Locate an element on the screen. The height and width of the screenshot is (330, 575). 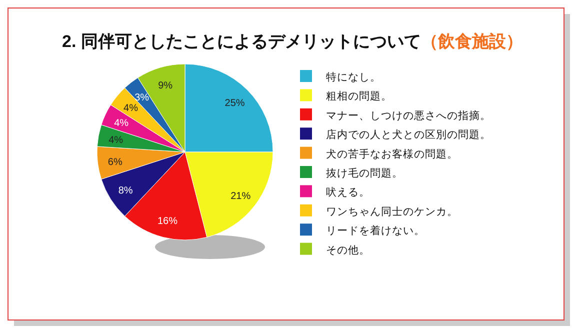
data-label: 9% is located at coordinates (165, 86).